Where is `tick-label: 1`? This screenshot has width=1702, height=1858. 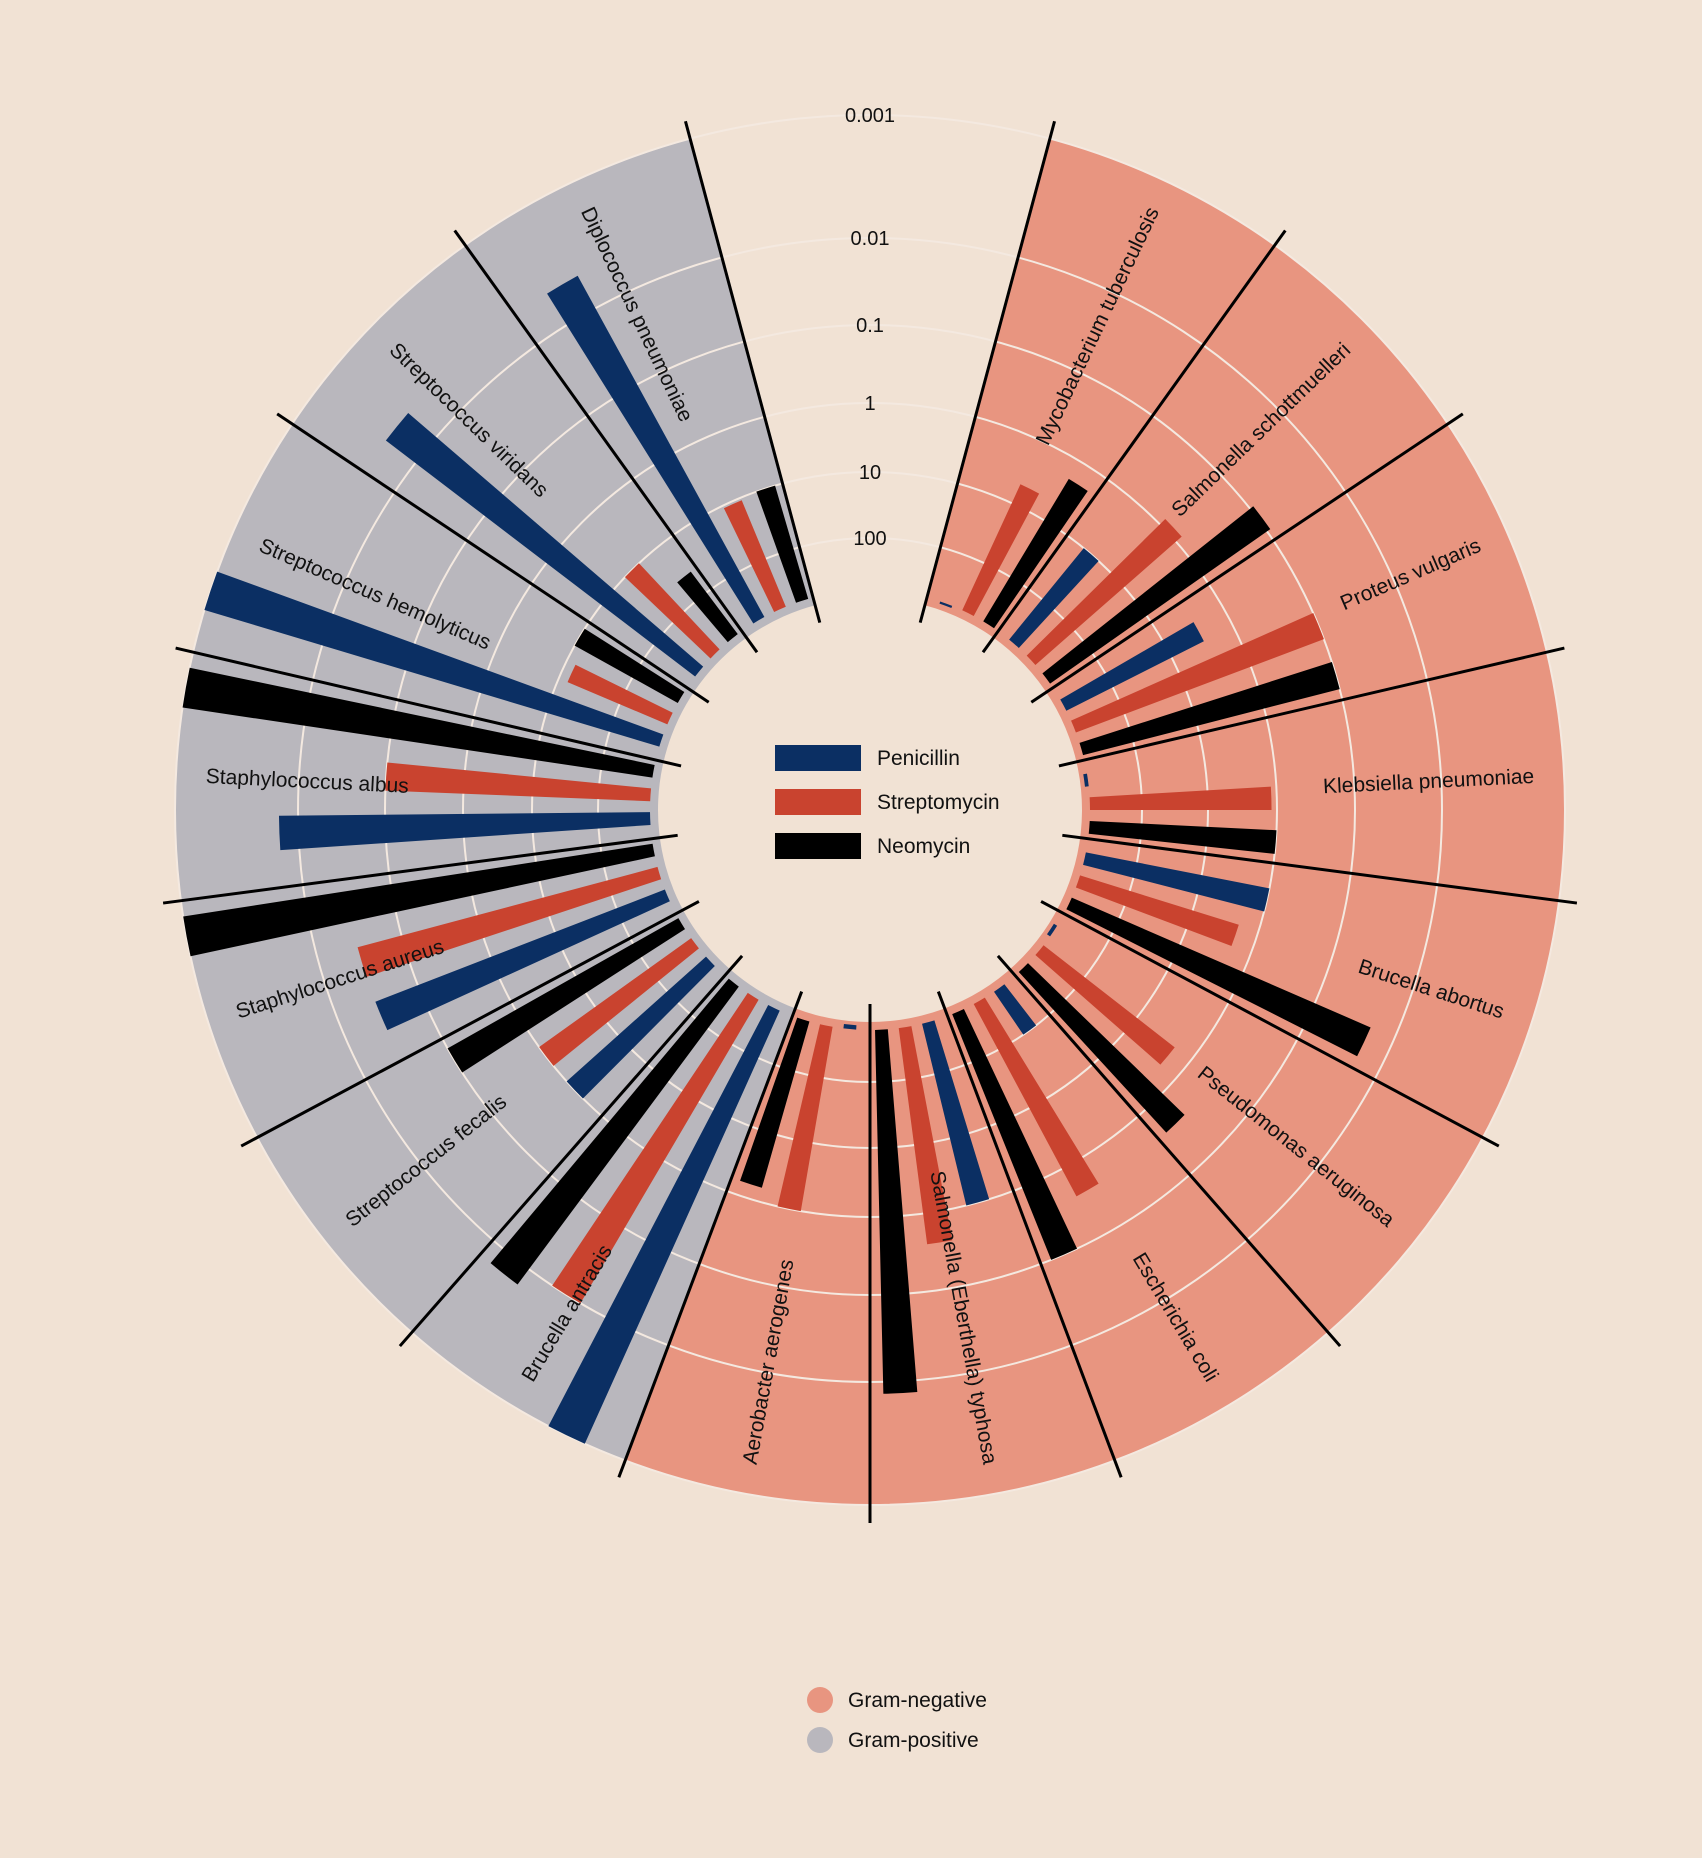 tick-label: 1 is located at coordinates (869, 404).